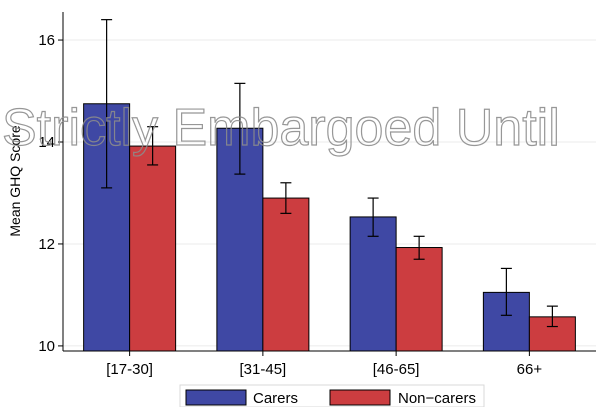  I want to click on y-tick-label: 16, so click(46, 40).